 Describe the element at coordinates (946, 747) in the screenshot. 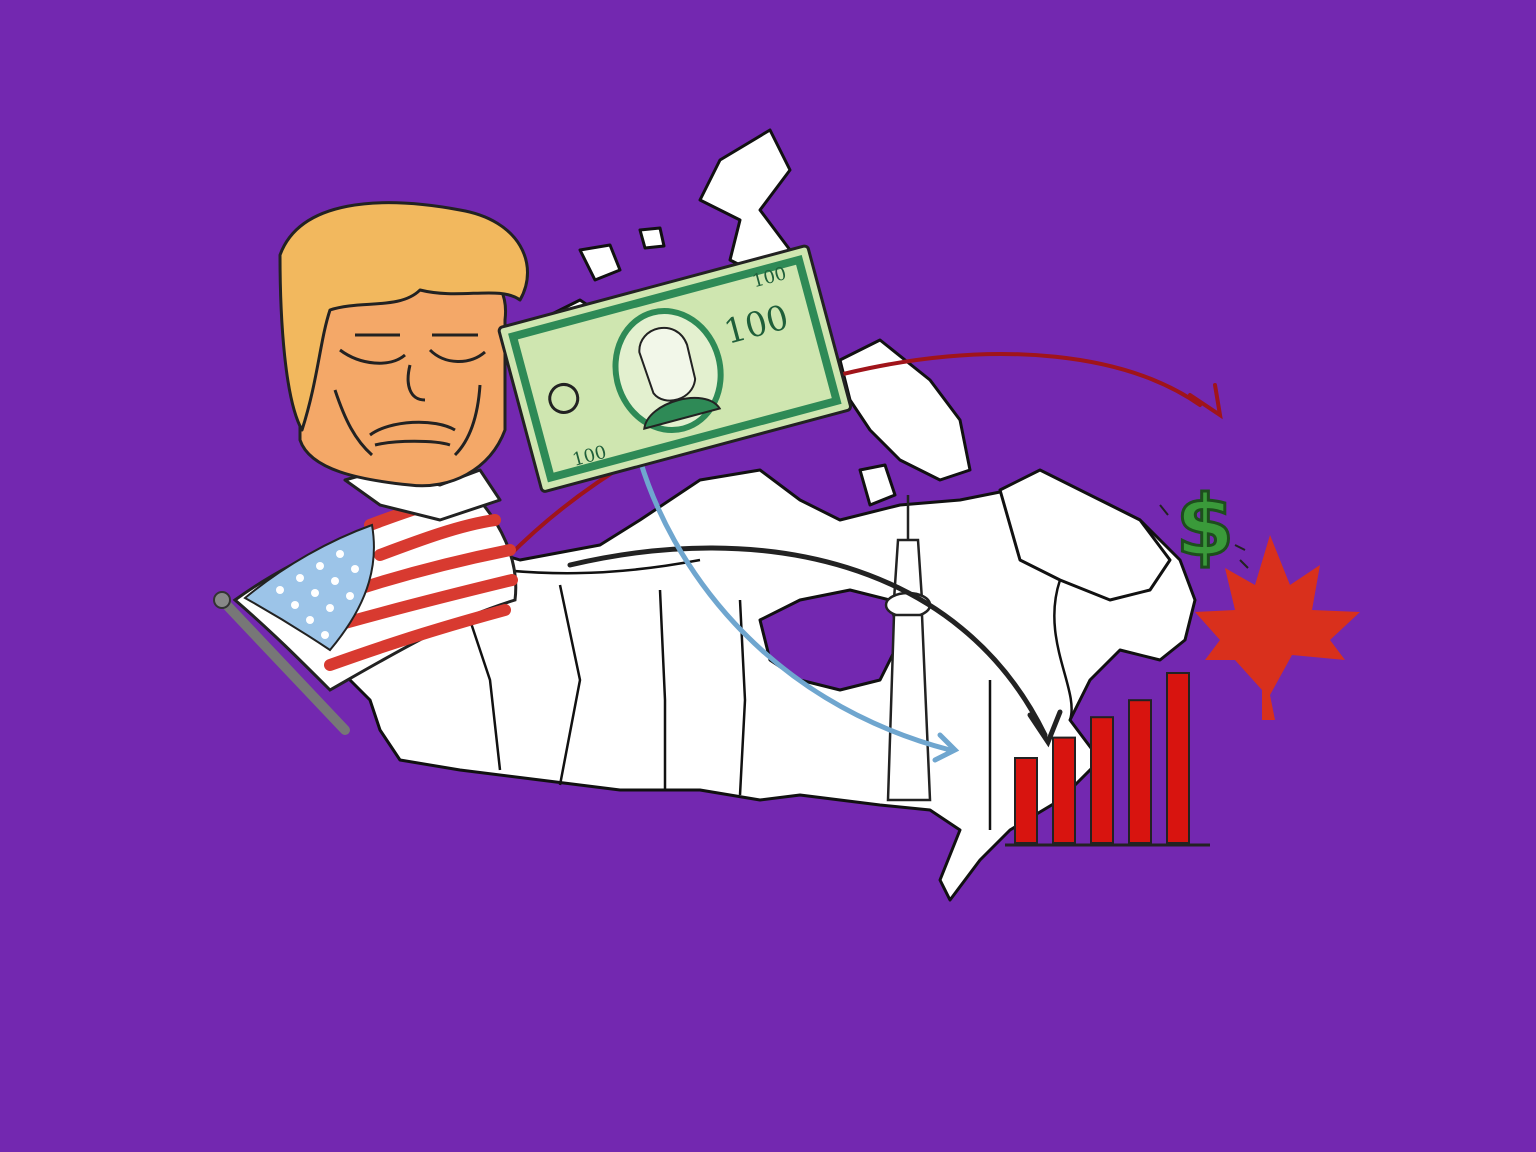

I see `blue-arrow-head` at that location.